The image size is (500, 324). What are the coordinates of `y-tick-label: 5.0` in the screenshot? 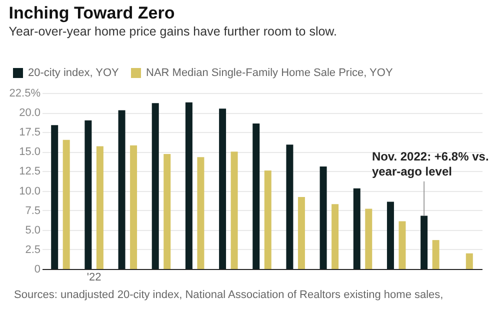 It's located at (32, 230).